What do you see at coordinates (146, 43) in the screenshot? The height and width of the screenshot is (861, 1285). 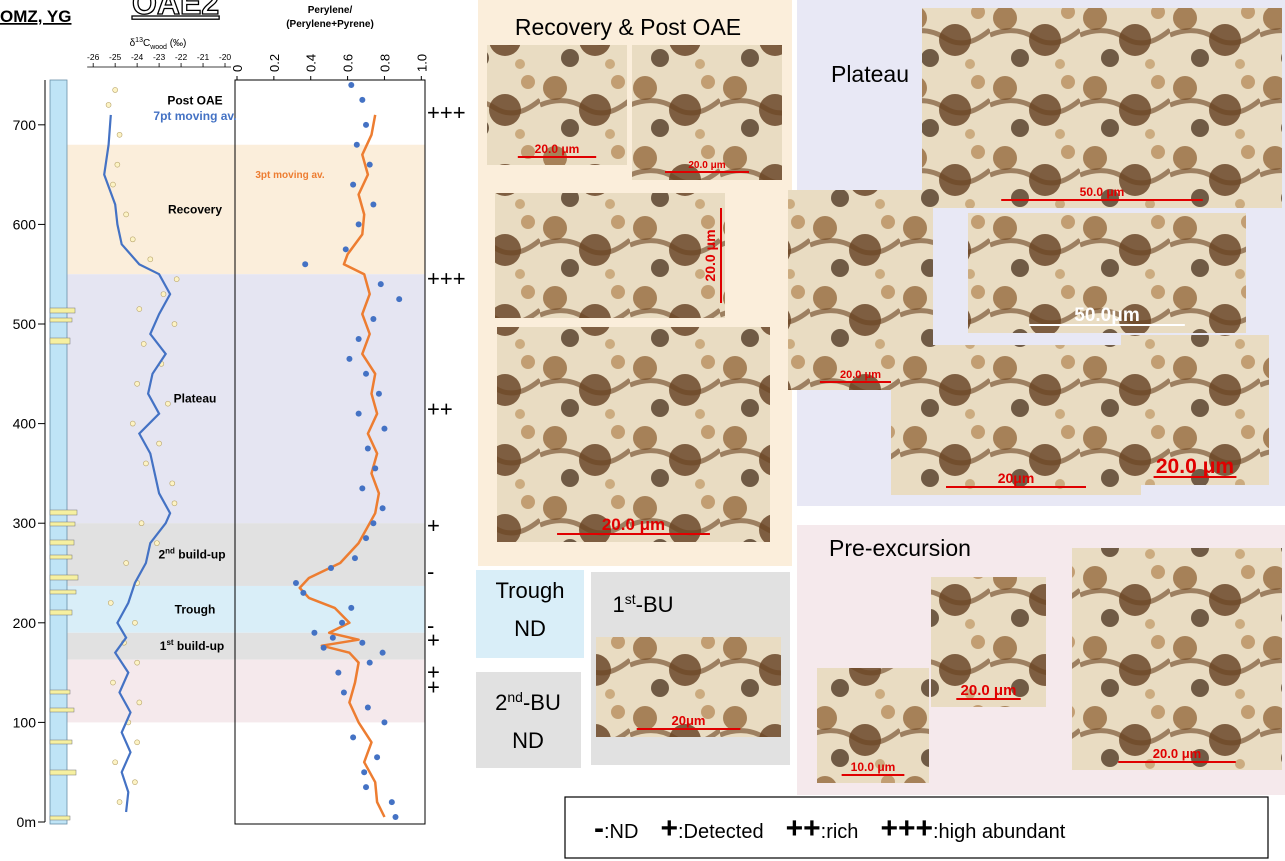 I see `title-part: C` at bounding box center [146, 43].